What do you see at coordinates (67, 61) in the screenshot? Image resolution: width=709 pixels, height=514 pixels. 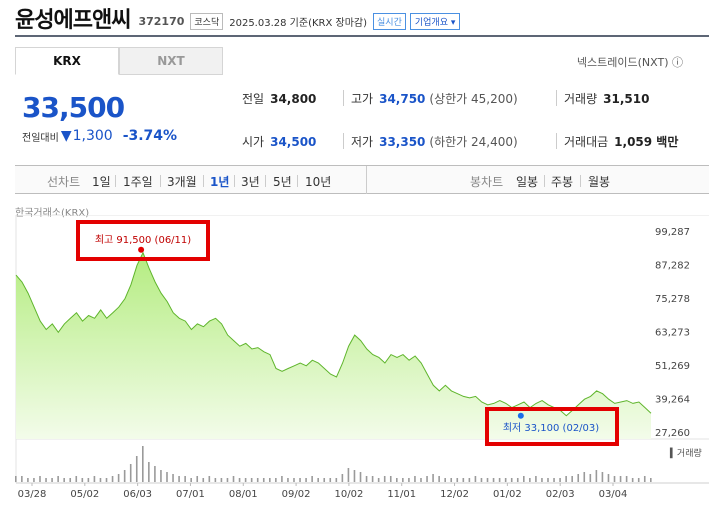 I see `tab-krx: KRX` at bounding box center [67, 61].